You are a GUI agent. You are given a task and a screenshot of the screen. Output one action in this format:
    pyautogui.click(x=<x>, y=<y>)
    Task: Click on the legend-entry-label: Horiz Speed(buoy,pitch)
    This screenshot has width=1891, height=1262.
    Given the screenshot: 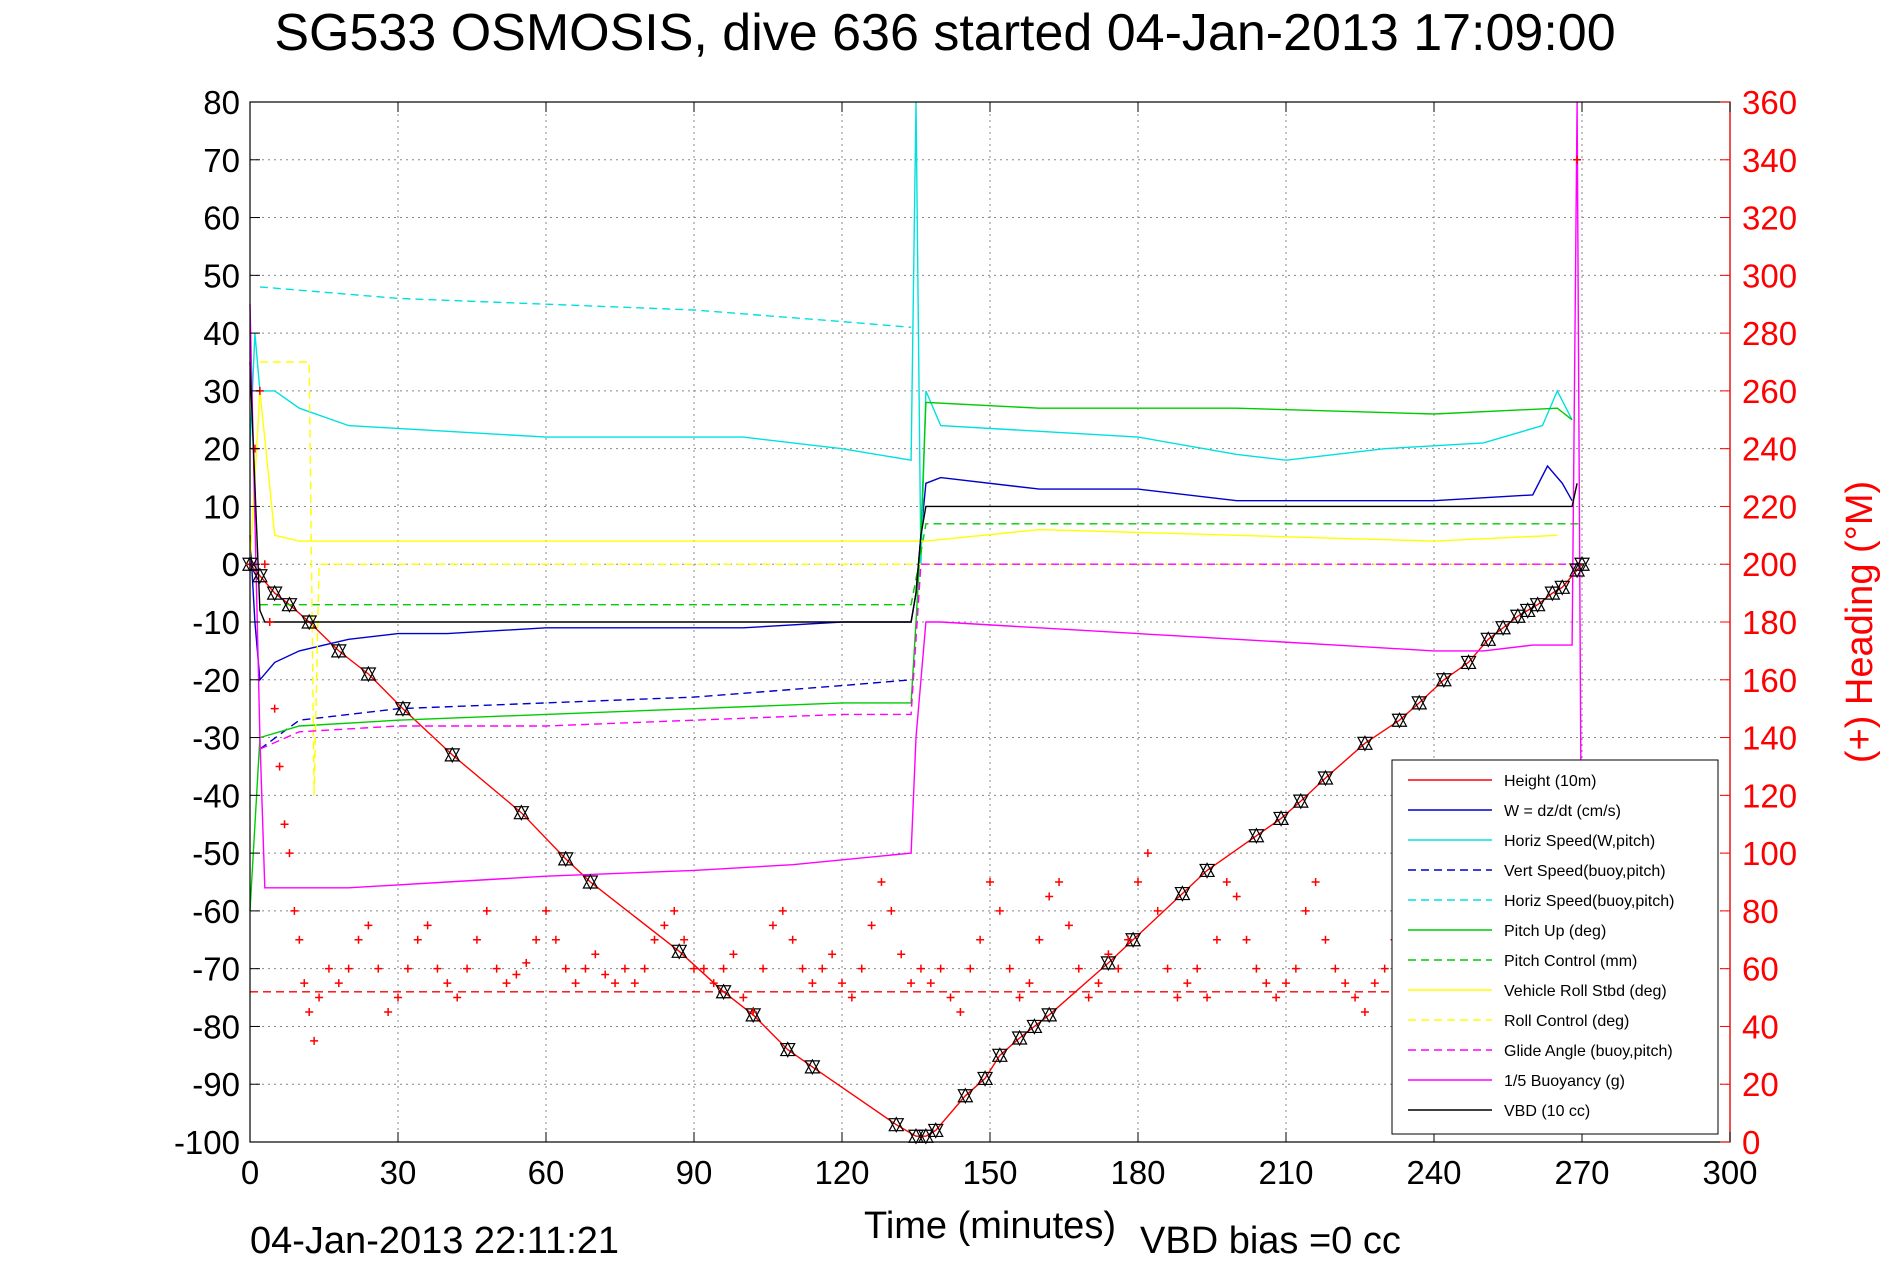 What is the action you would take?
    pyautogui.click(x=1589, y=901)
    